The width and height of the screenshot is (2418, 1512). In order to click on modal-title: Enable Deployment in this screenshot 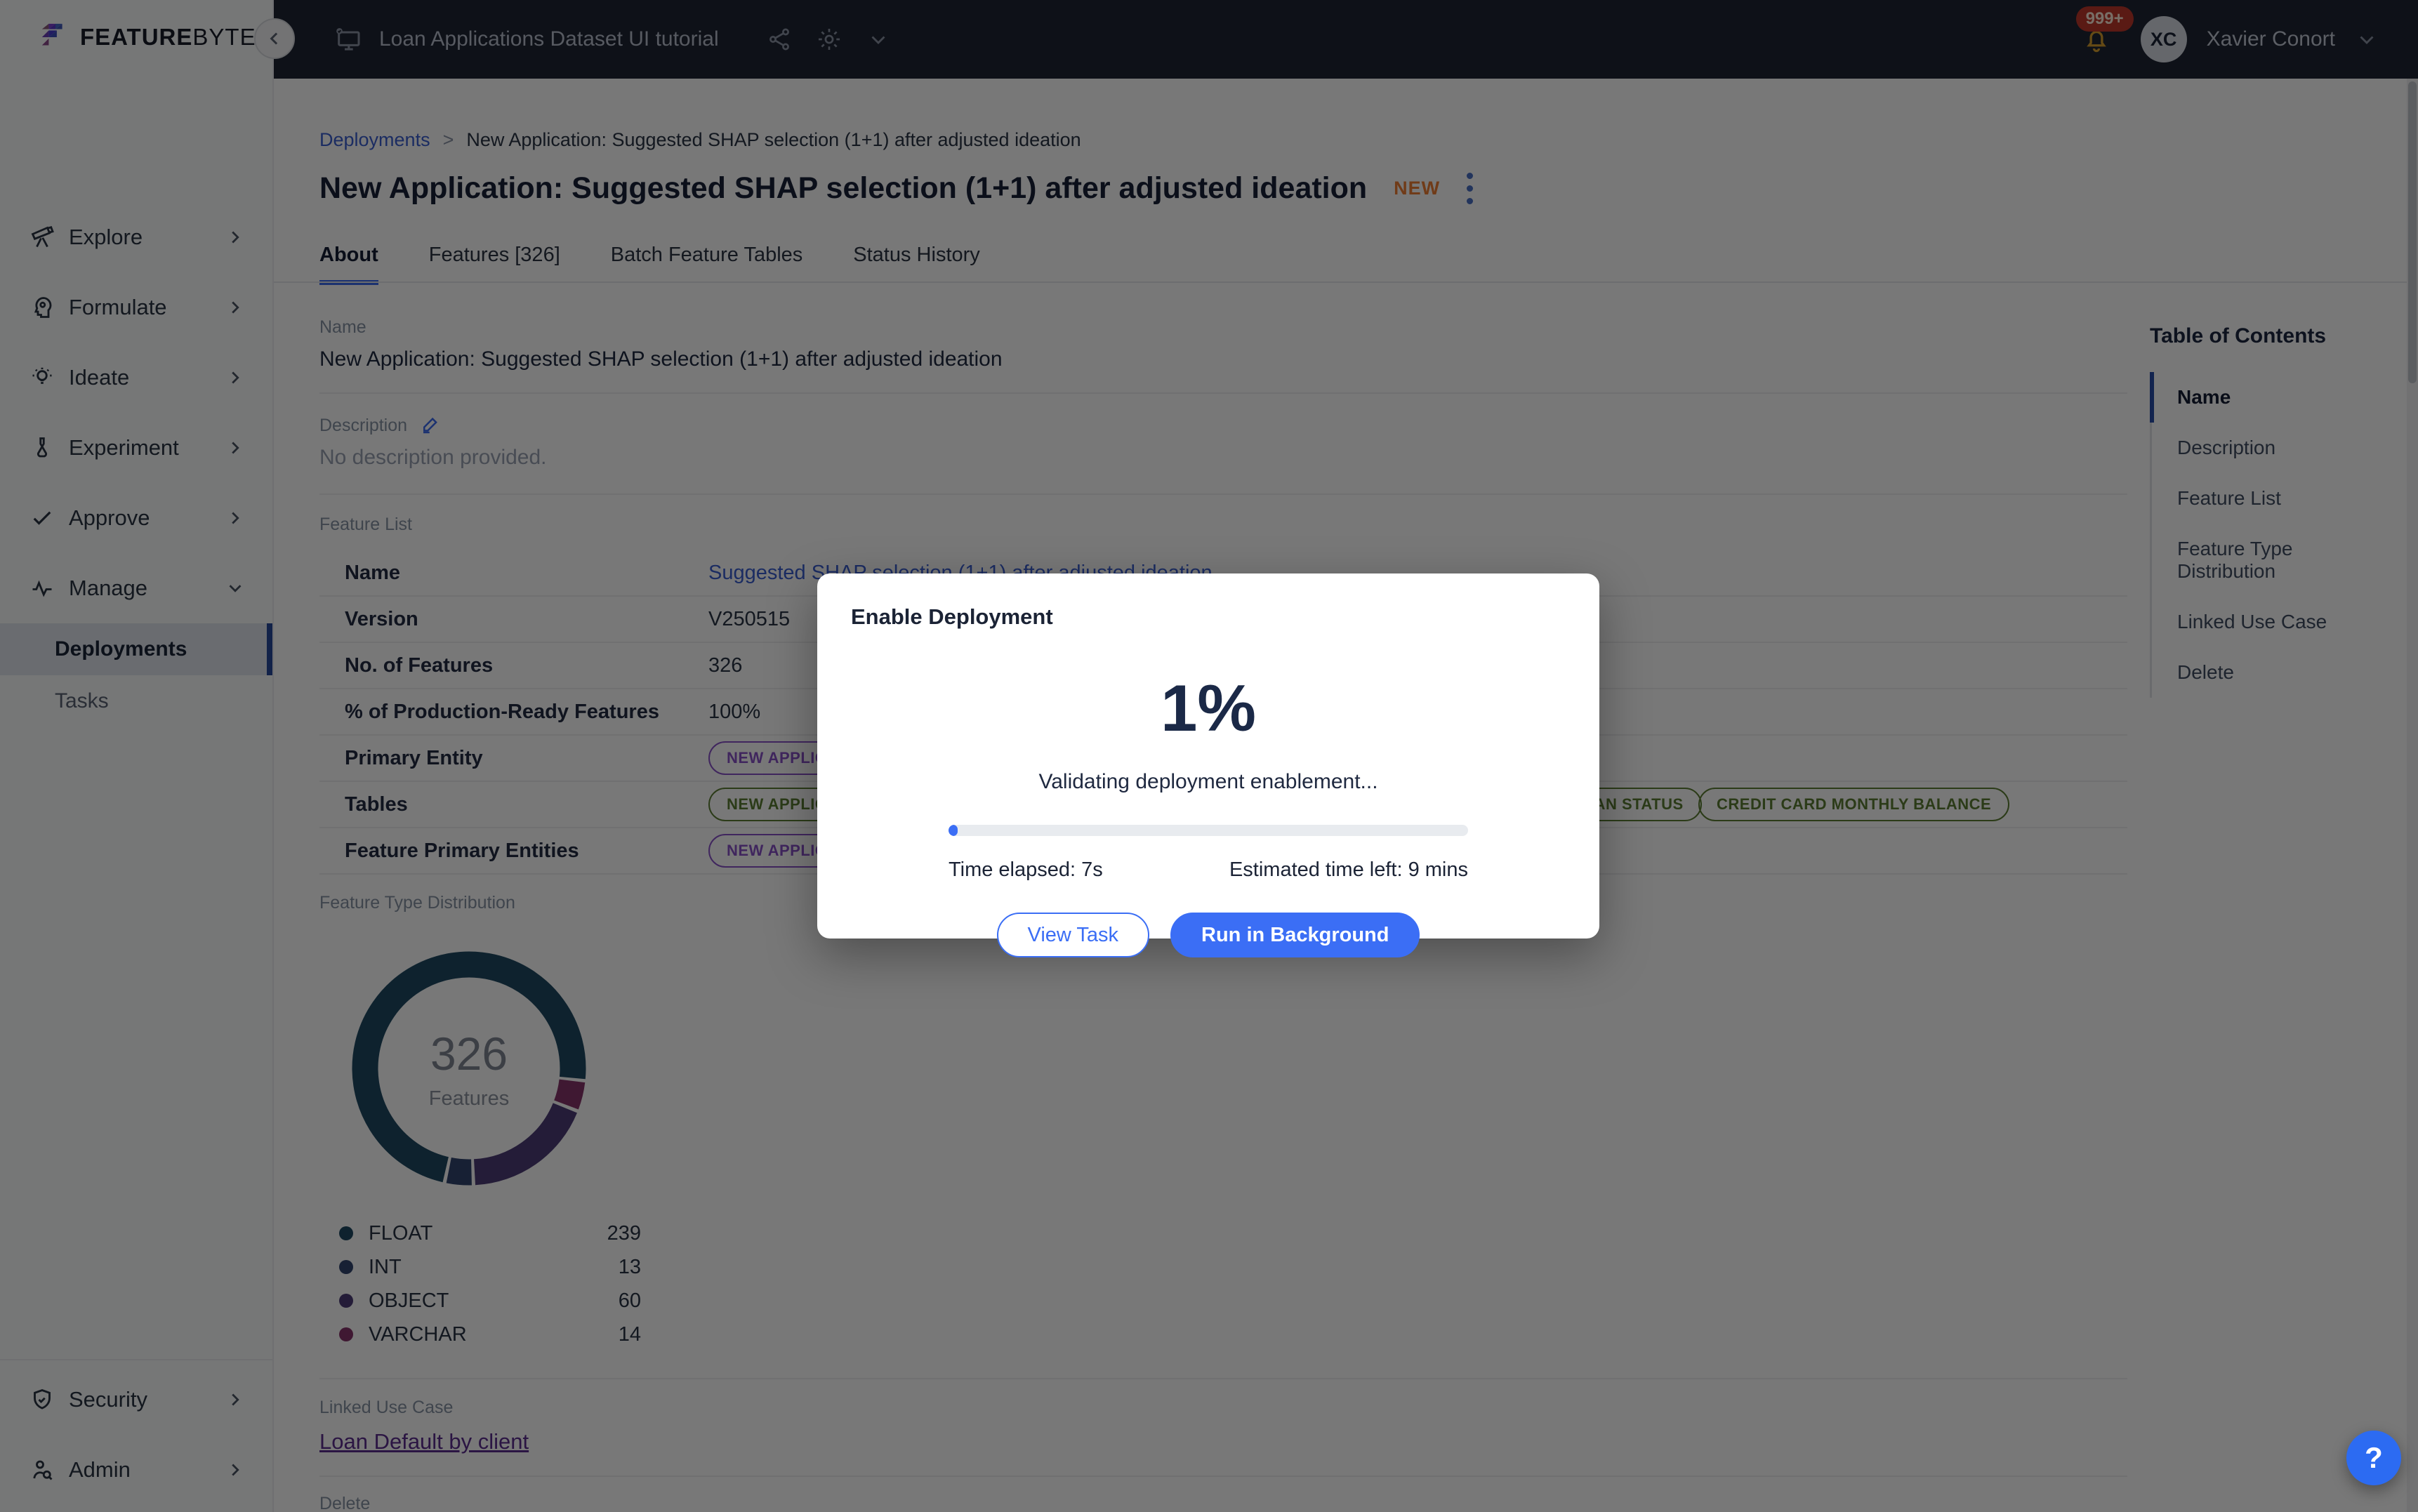, I will do `click(952, 616)`.